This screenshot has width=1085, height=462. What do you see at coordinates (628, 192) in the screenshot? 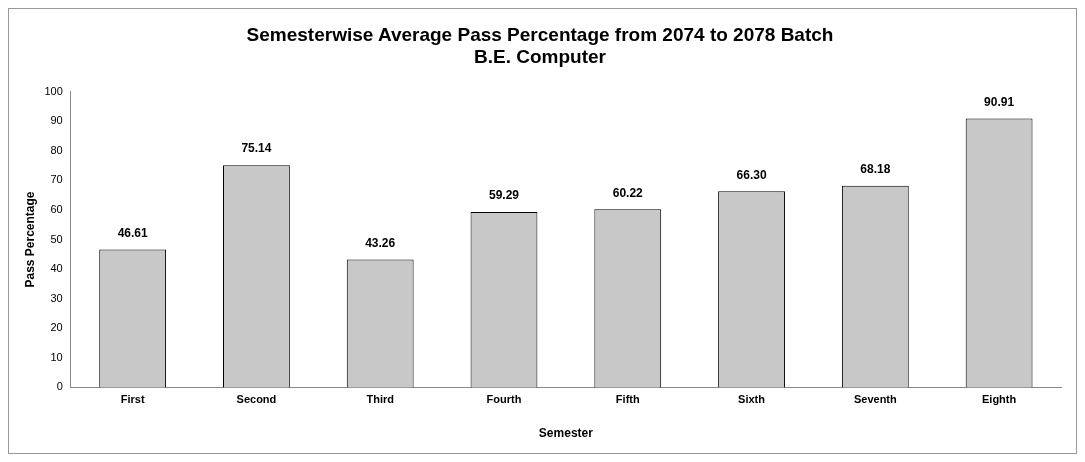
I see `data-label: 60.22` at bounding box center [628, 192].